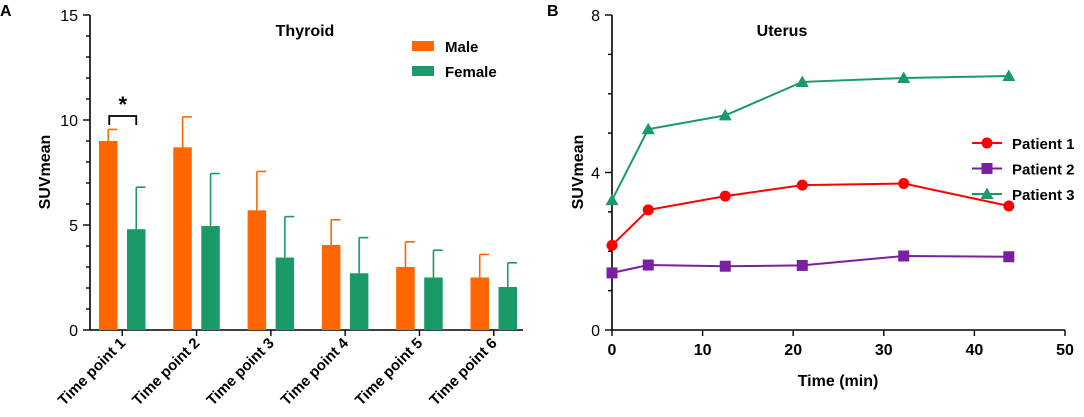  What do you see at coordinates (305, 31) in the screenshot?
I see `chart-title-a: Thyroid` at bounding box center [305, 31].